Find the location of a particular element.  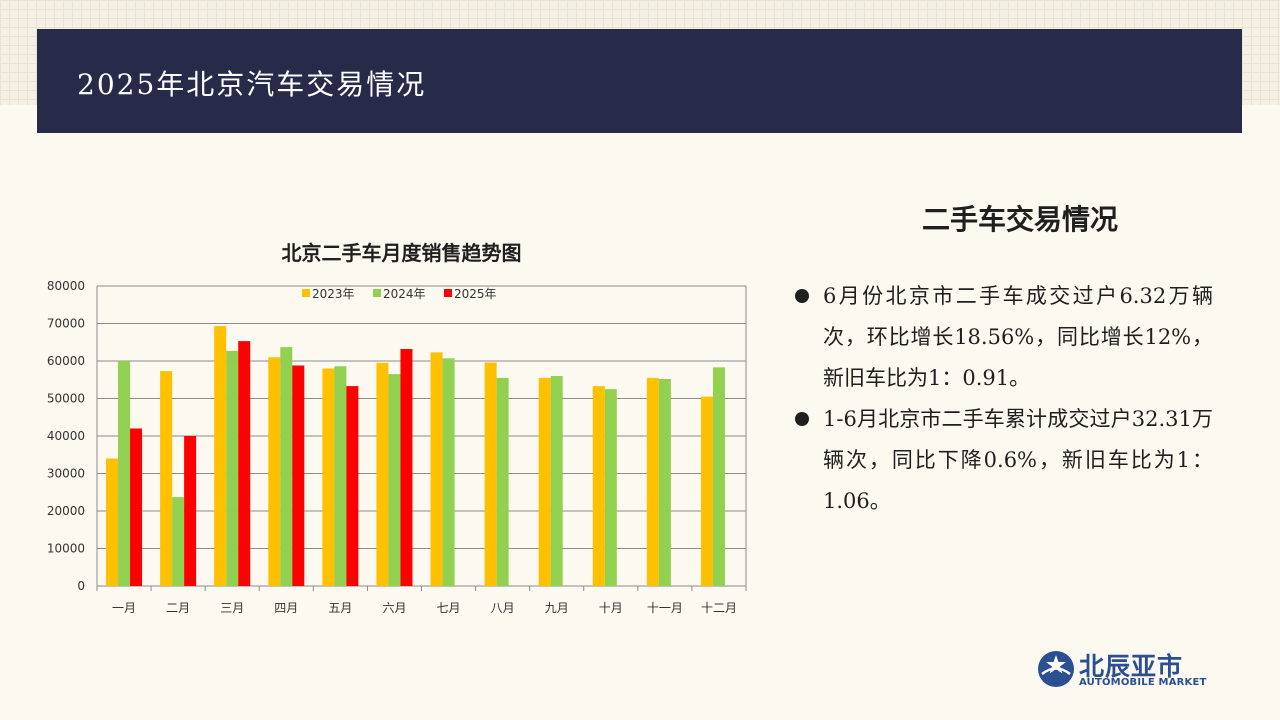

y-tick-label: 20000 is located at coordinates (66, 511).